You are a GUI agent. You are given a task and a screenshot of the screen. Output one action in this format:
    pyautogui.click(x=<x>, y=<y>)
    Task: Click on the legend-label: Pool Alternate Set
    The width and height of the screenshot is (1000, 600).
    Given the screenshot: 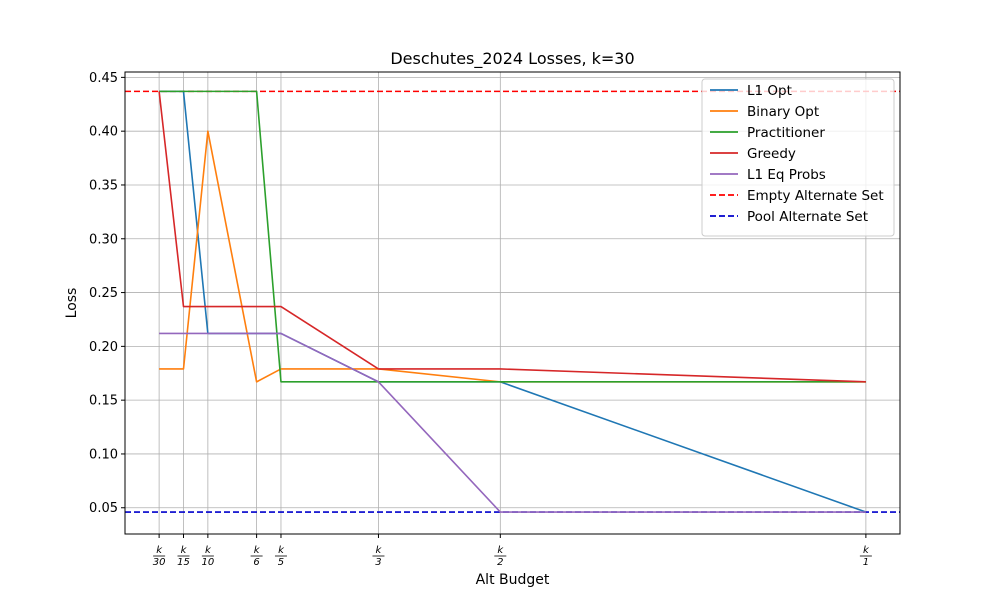 What is the action you would take?
    pyautogui.click(x=807, y=217)
    